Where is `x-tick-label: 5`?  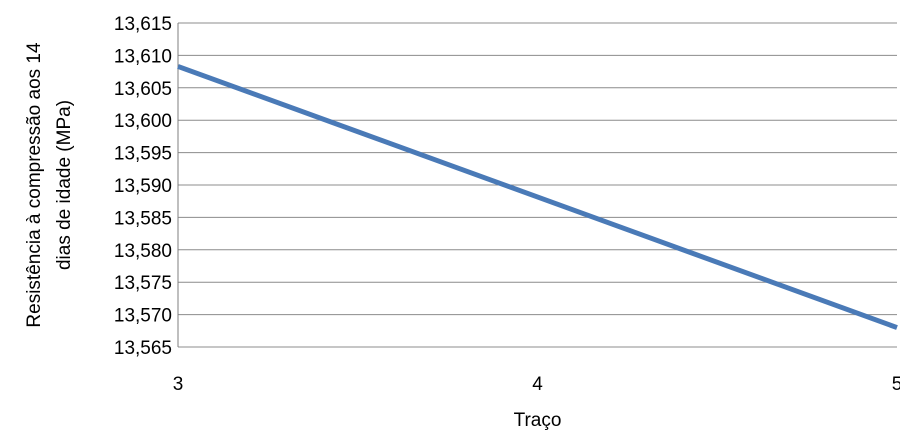
x-tick-label: 5 is located at coordinates (896, 384).